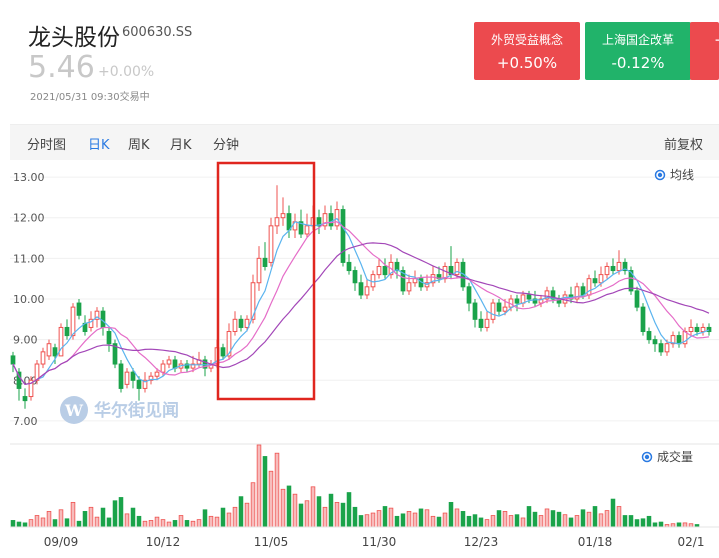  Describe the element at coordinates (25, 421) in the screenshot. I see `price-tick-label: 7.00` at that location.